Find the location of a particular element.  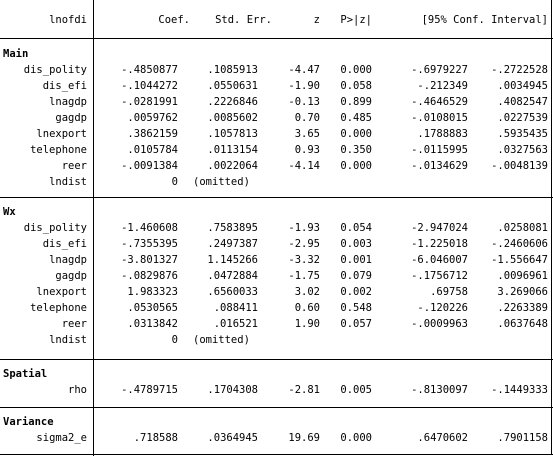

coef-cell: -.0091384 is located at coordinates (149, 166).